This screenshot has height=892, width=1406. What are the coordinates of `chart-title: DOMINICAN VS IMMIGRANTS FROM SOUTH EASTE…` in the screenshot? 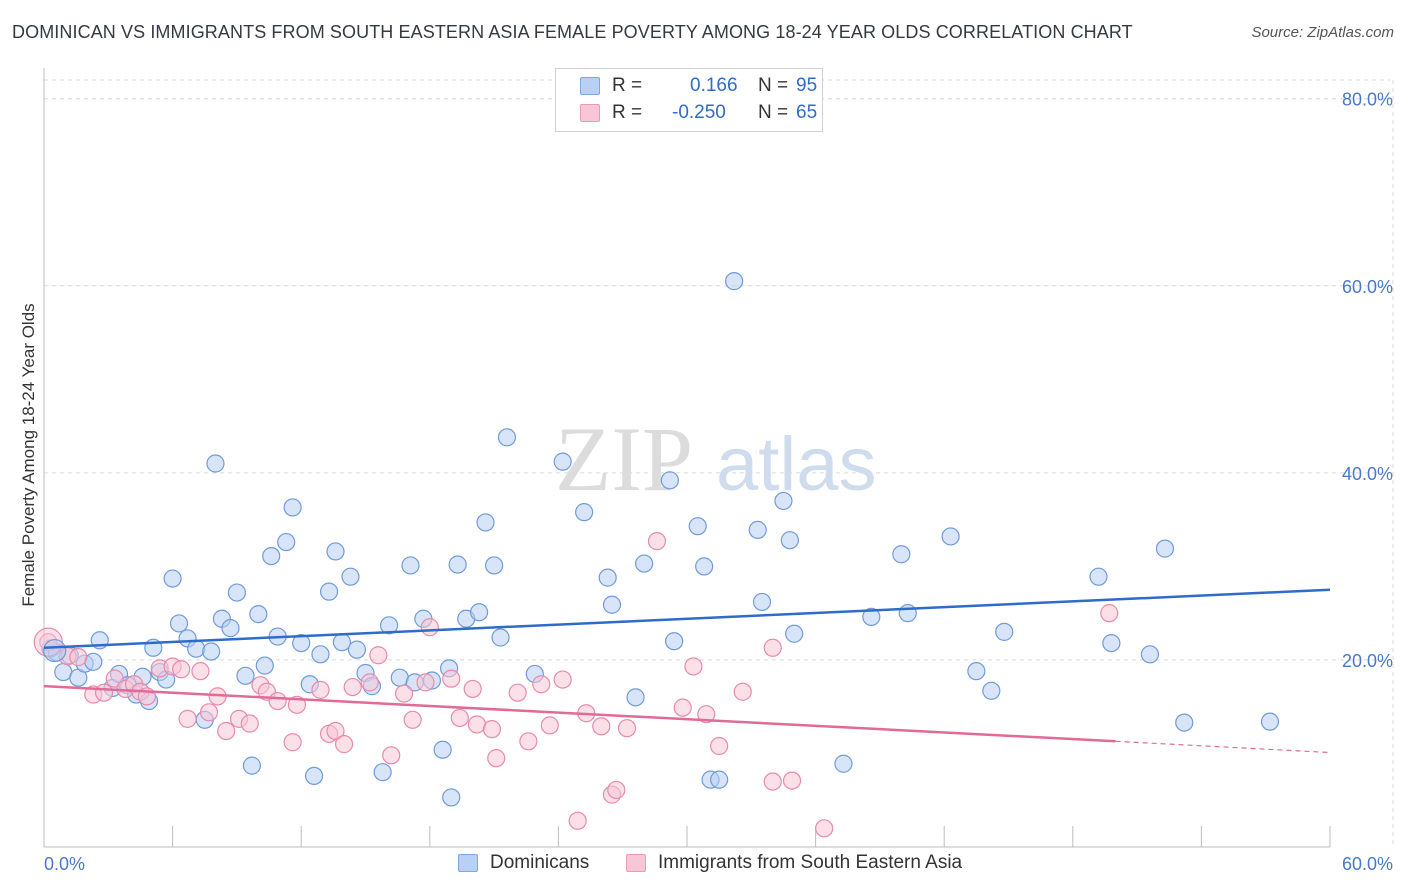 It's located at (572, 32).